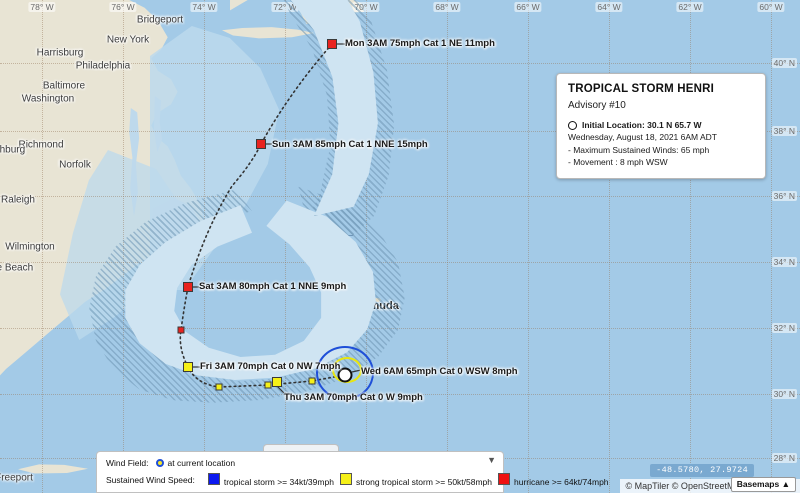 The width and height of the screenshot is (800, 493). I want to click on legend-wind-field-value: at current location, so click(201, 463).